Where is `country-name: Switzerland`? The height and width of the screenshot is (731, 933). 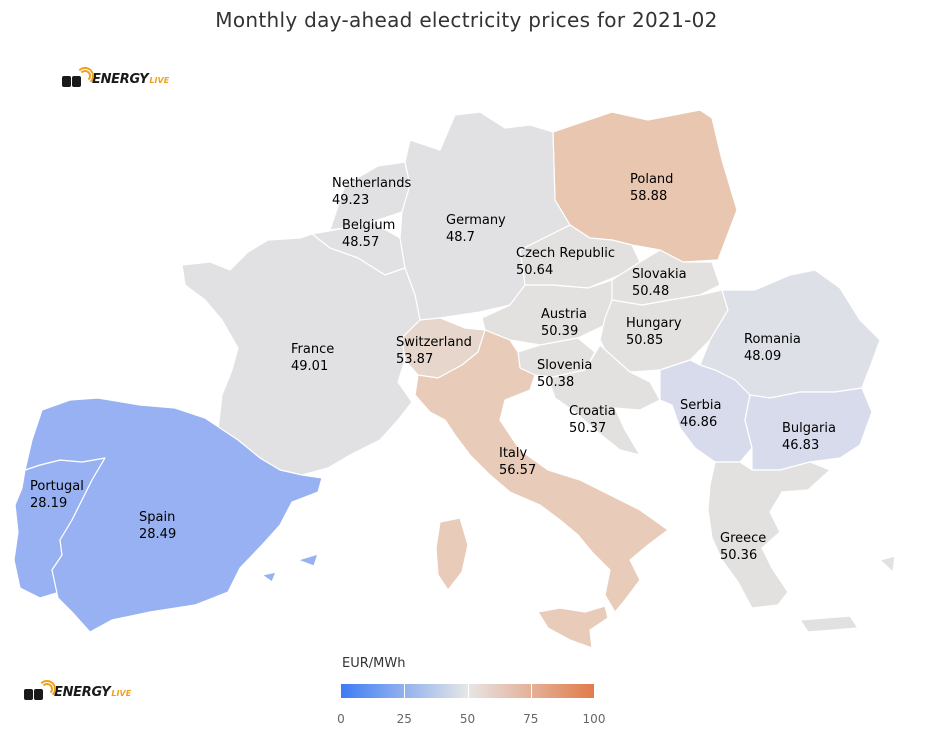
country-name: Switzerland is located at coordinates (434, 342).